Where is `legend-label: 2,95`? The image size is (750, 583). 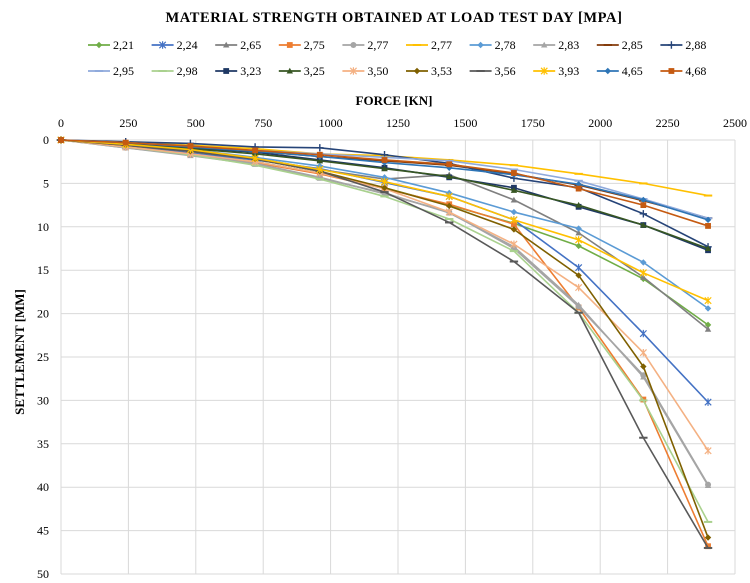
legend-label: 2,95 is located at coordinates (123, 71).